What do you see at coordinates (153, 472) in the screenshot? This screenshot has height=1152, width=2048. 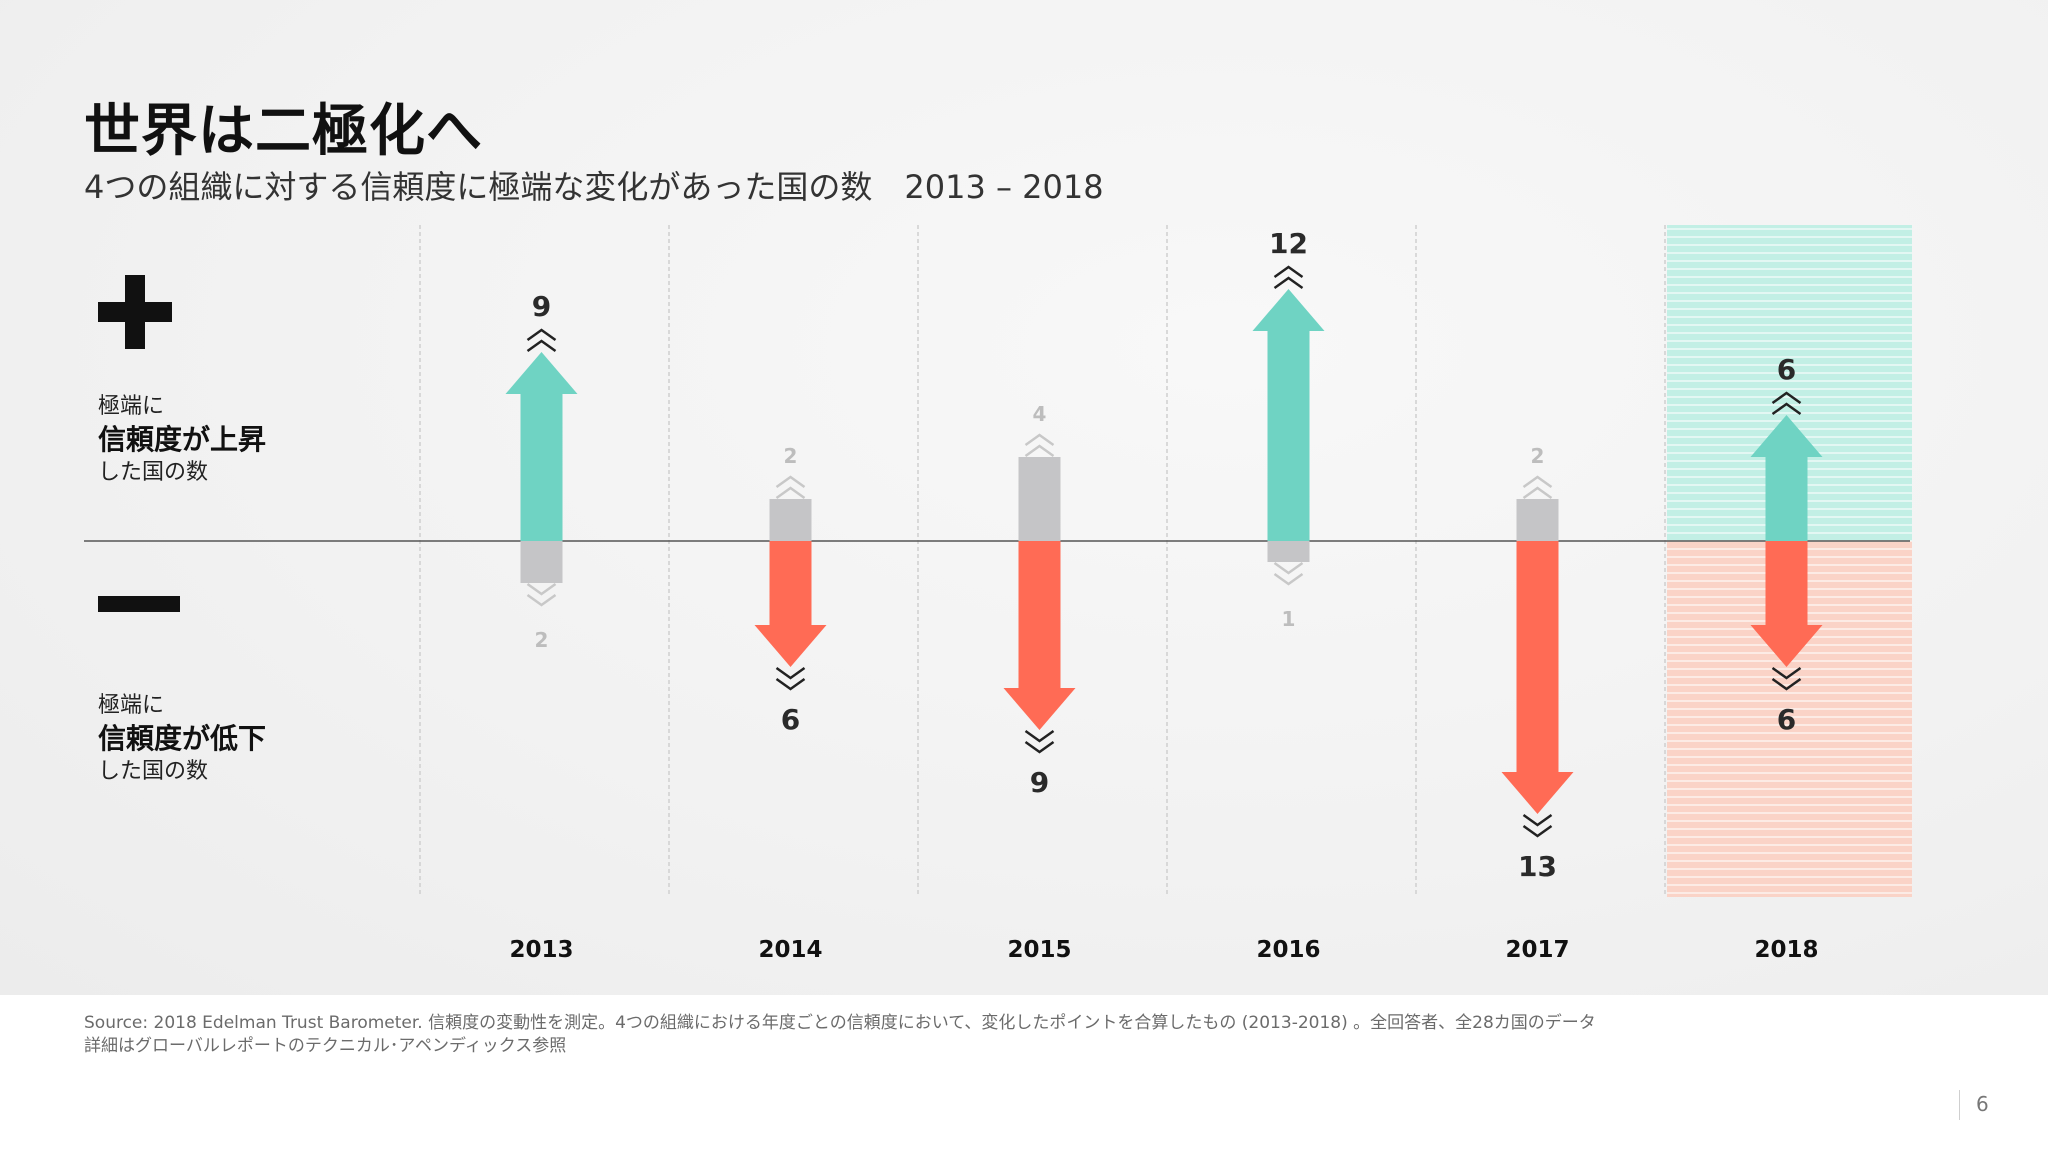 I see `increase-label-line3: した国の数` at bounding box center [153, 472].